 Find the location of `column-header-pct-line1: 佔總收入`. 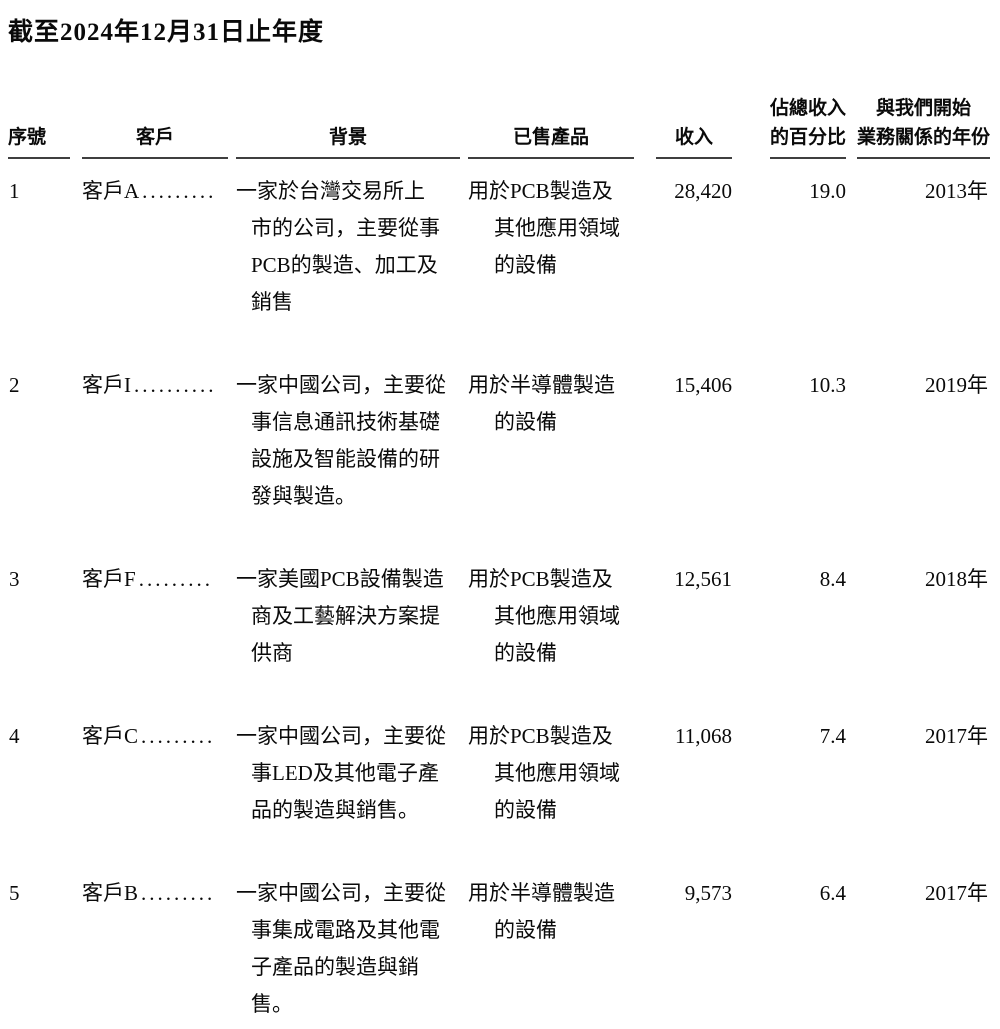

column-header-pct-line1: 佔總收入 is located at coordinates (807, 108).